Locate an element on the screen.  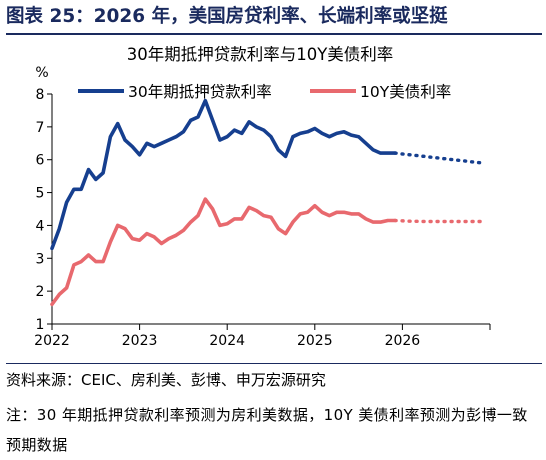
x-tick-label: 2025 is located at coordinates (315, 341).